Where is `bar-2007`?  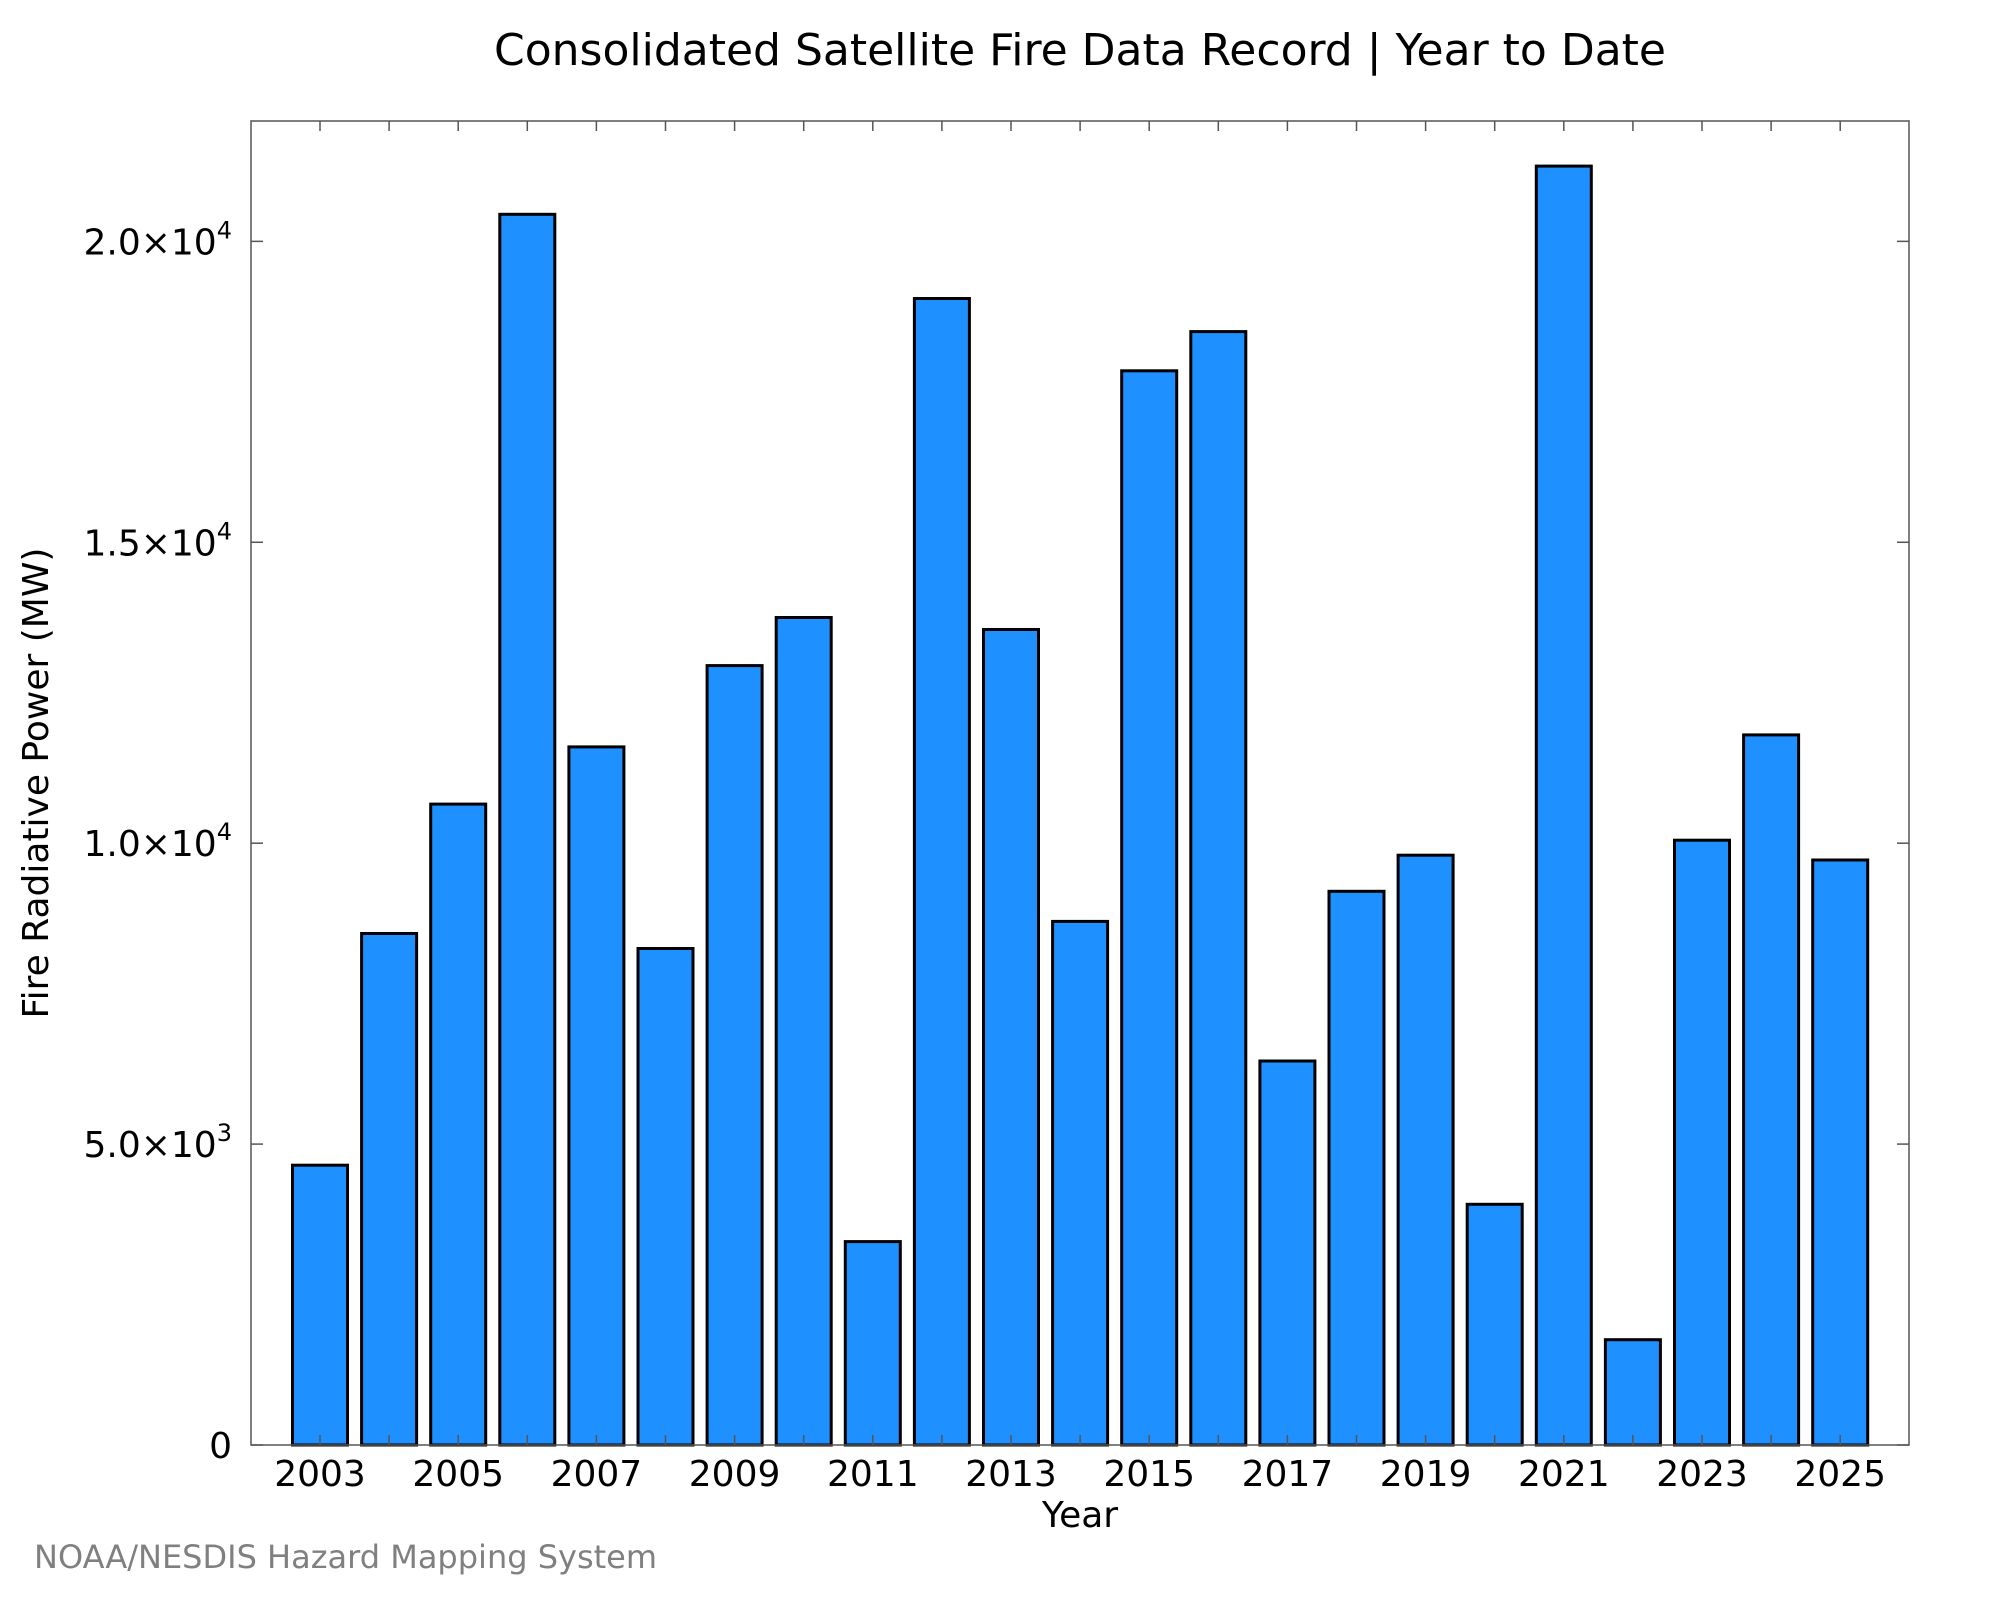 bar-2007 is located at coordinates (596, 1096).